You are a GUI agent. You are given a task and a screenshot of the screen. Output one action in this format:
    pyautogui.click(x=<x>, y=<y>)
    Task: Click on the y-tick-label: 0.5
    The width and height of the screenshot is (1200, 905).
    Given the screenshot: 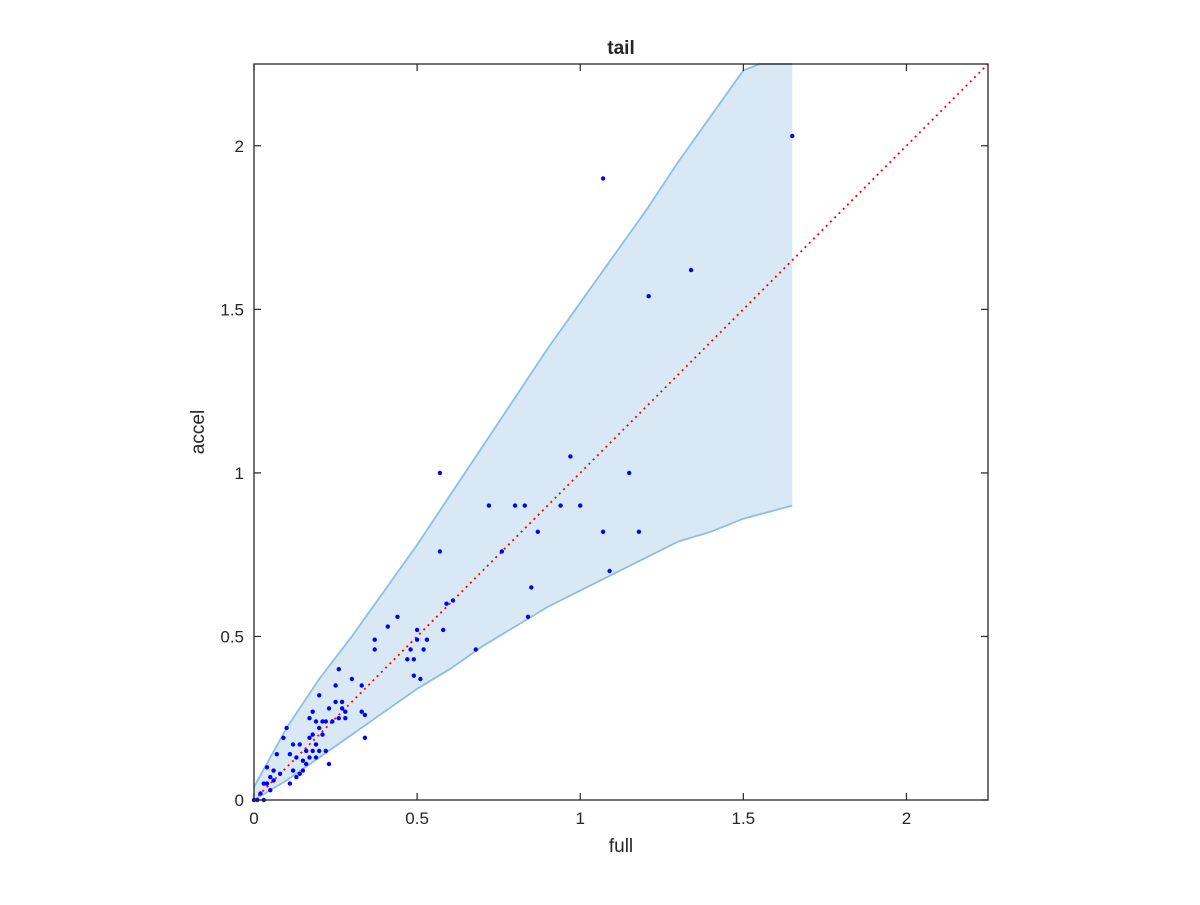 What is the action you would take?
    pyautogui.click(x=232, y=636)
    